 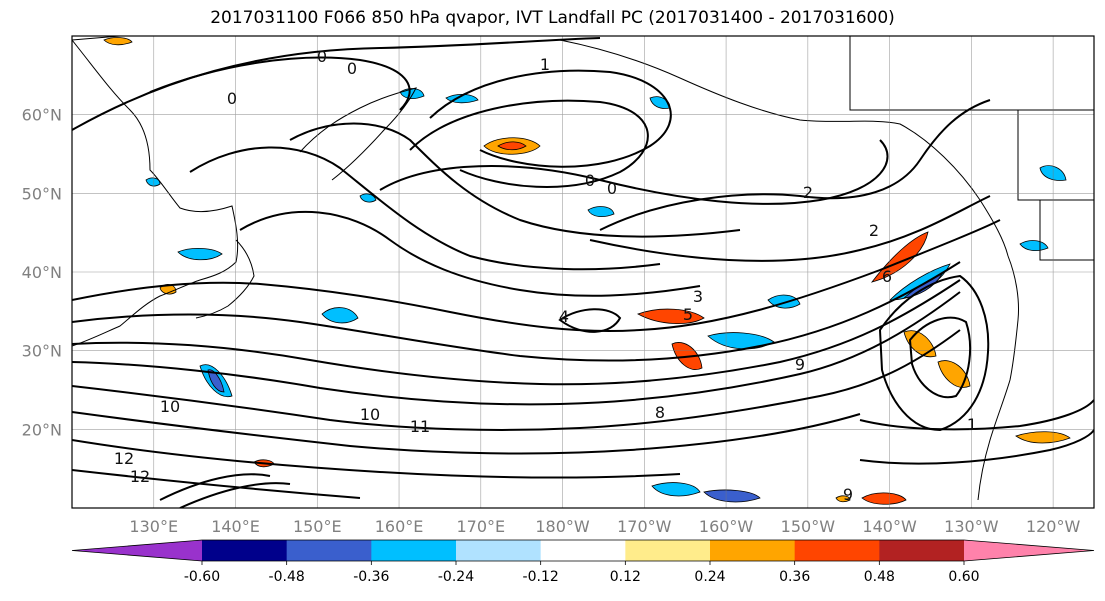 I want to click on colorbar-tick-label: -0.36, so click(x=371, y=577).